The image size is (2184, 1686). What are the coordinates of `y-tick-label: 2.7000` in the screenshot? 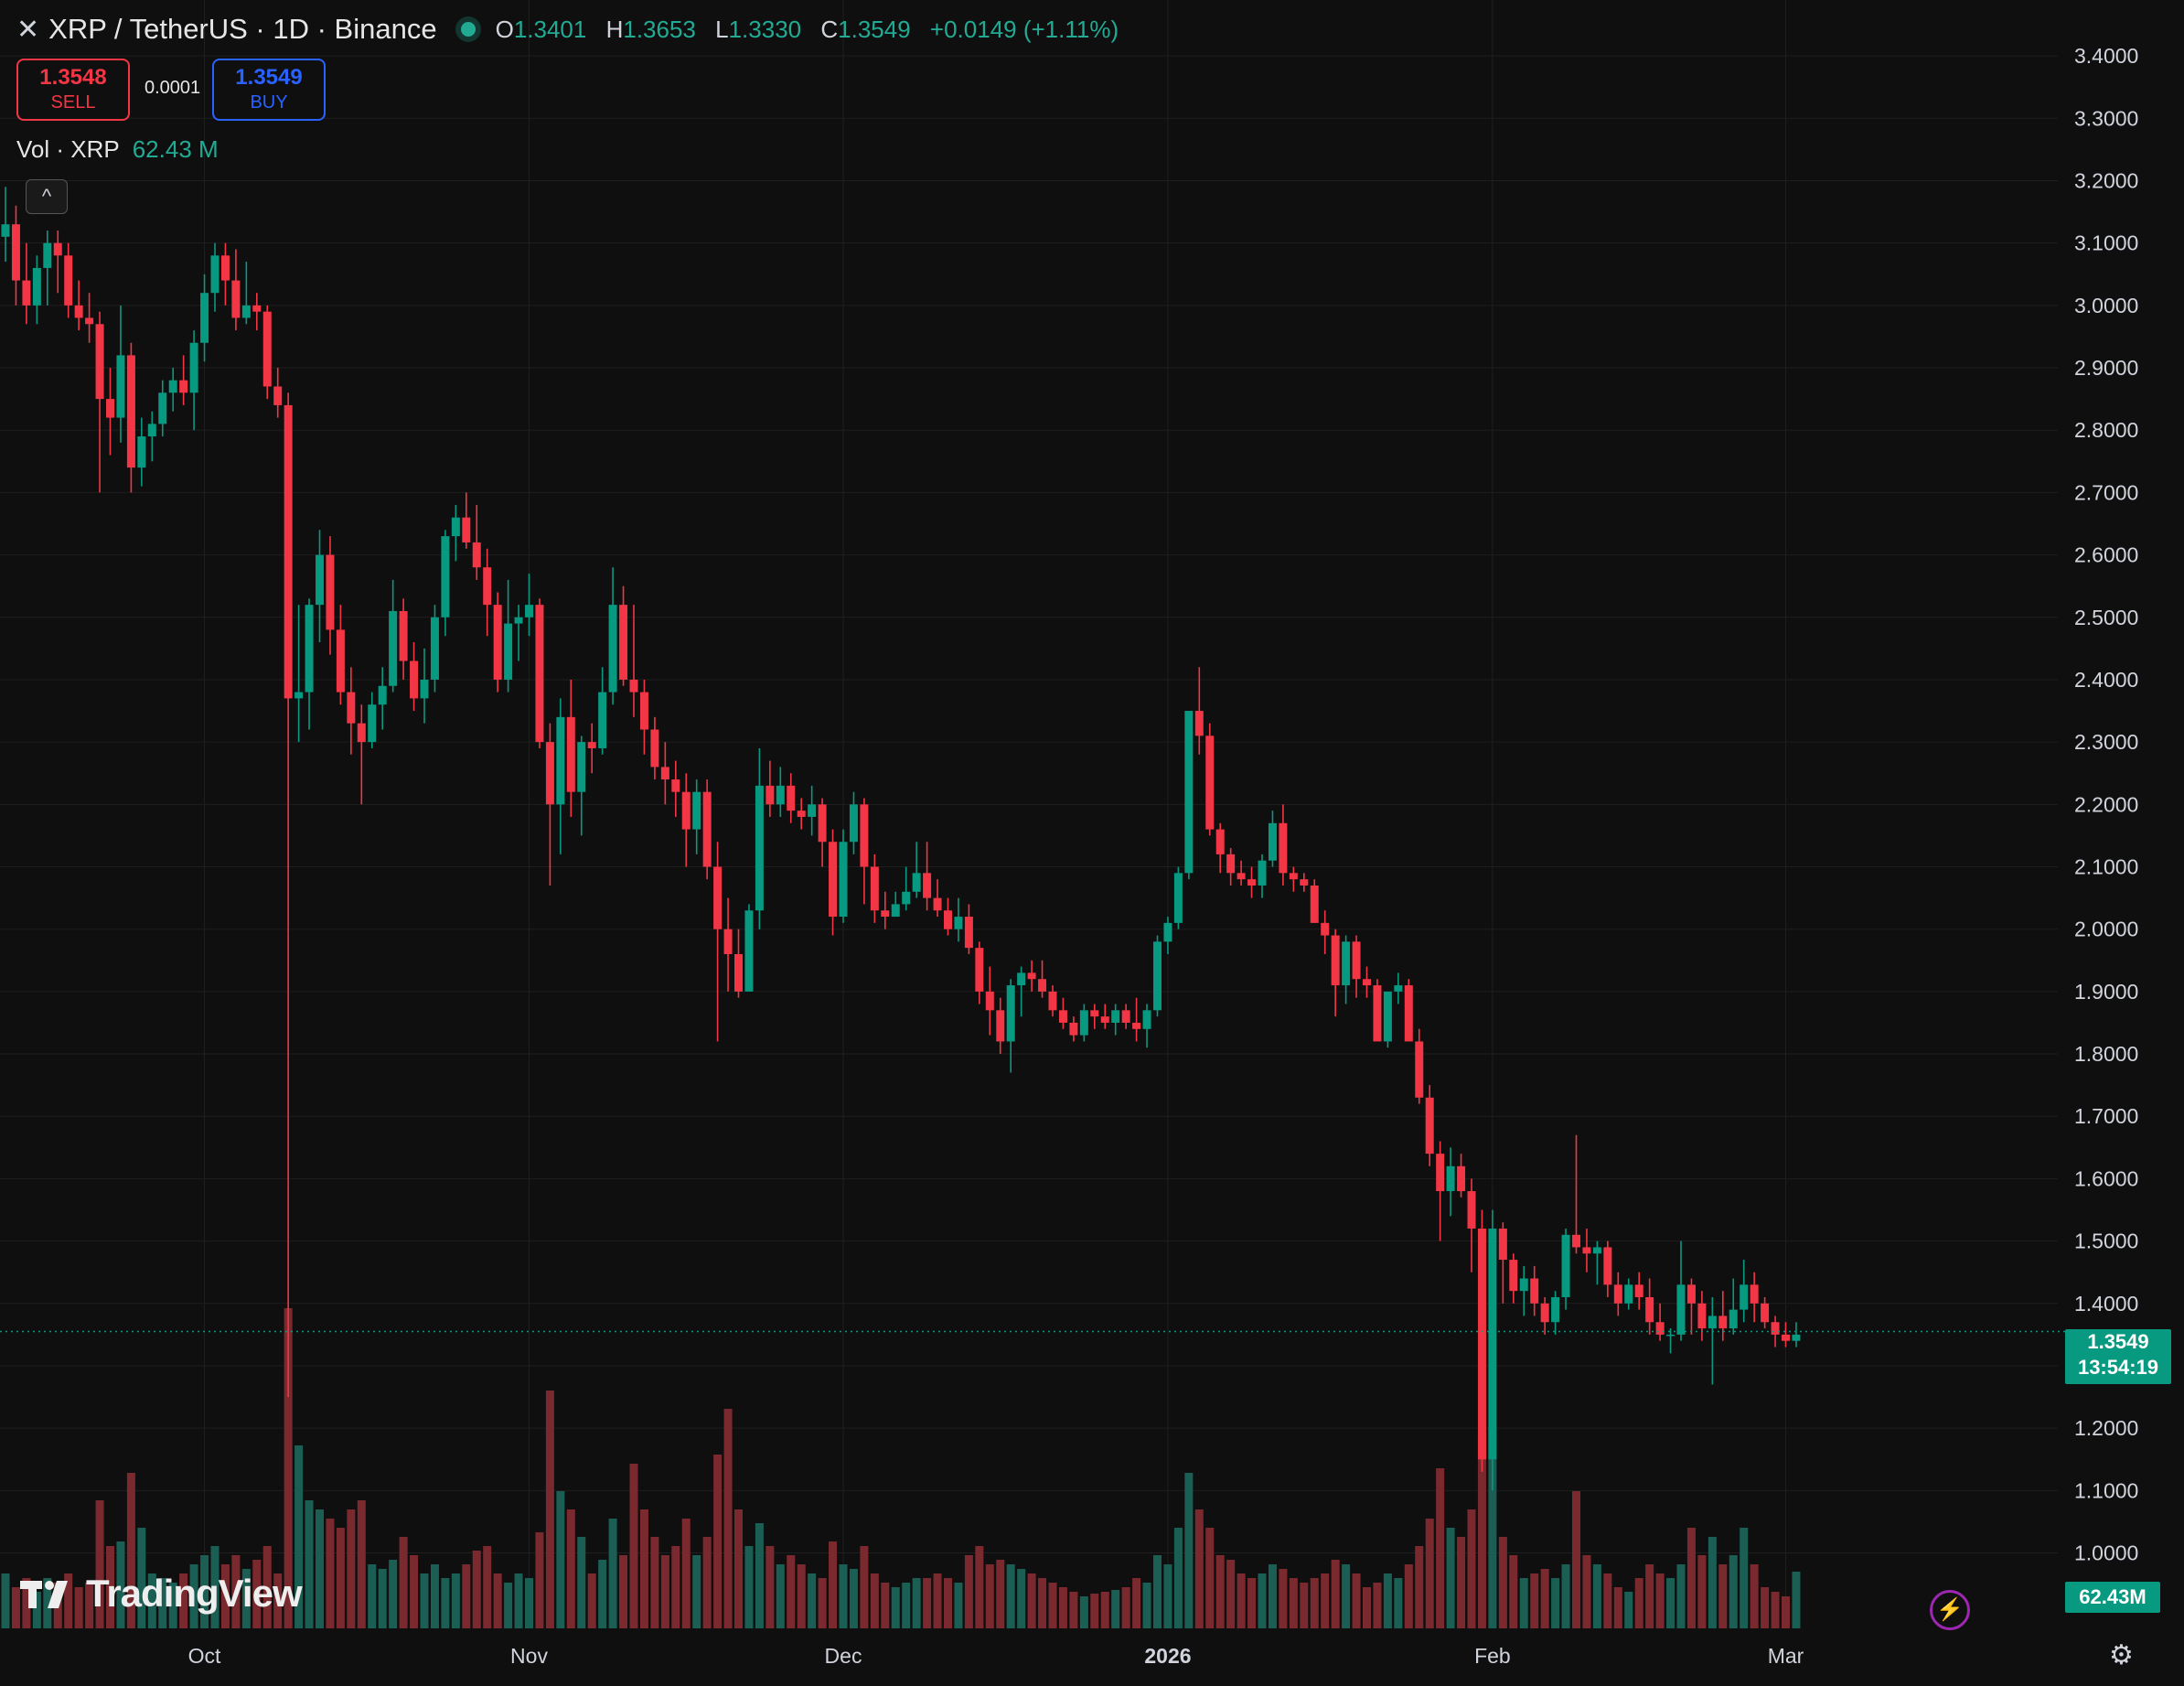 It's located at (2106, 492).